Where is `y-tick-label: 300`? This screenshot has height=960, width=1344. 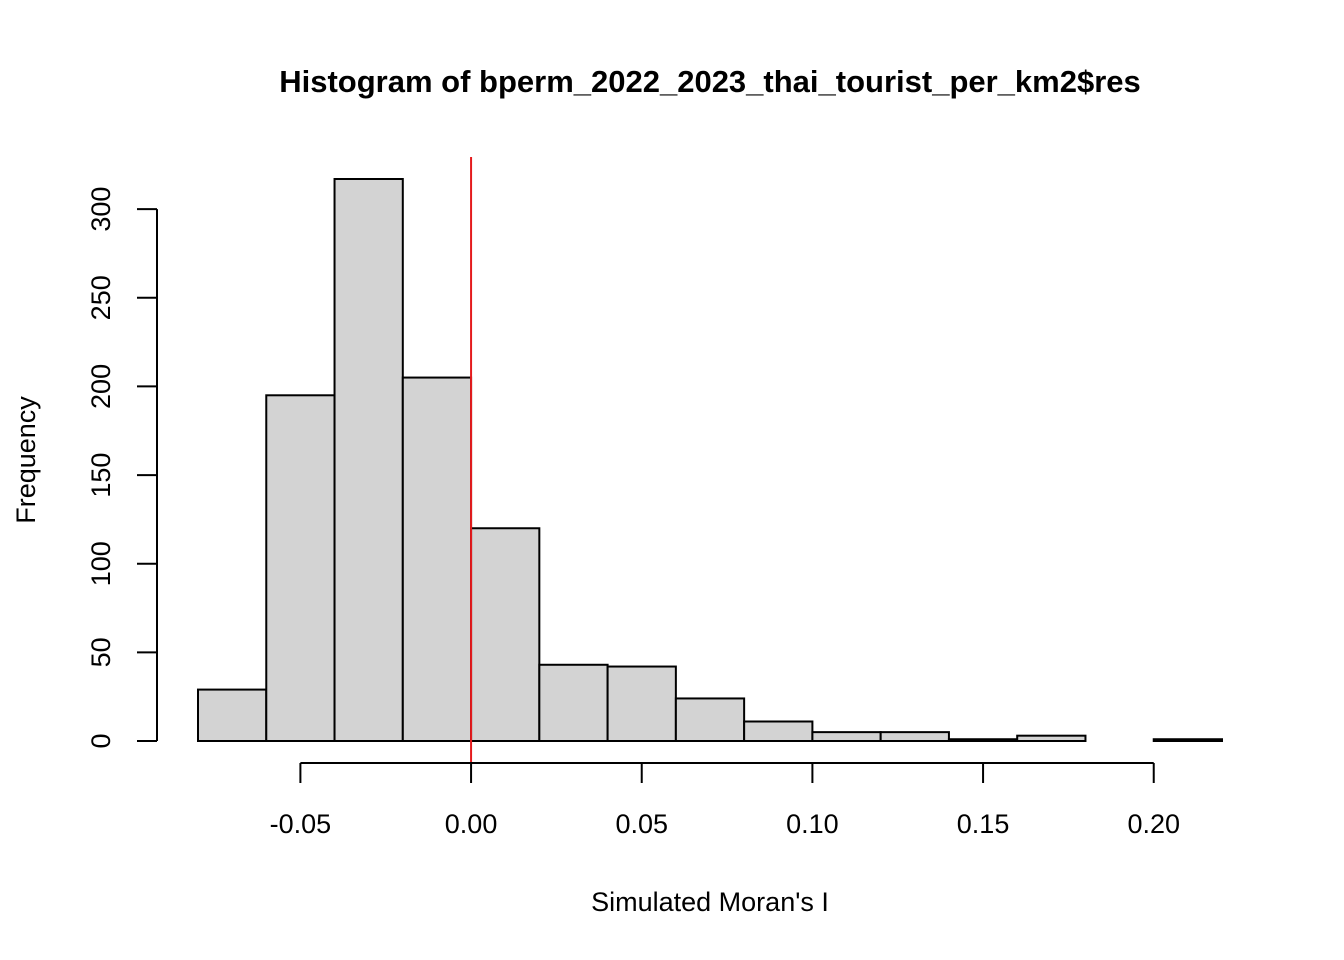
y-tick-label: 300 is located at coordinates (101, 209).